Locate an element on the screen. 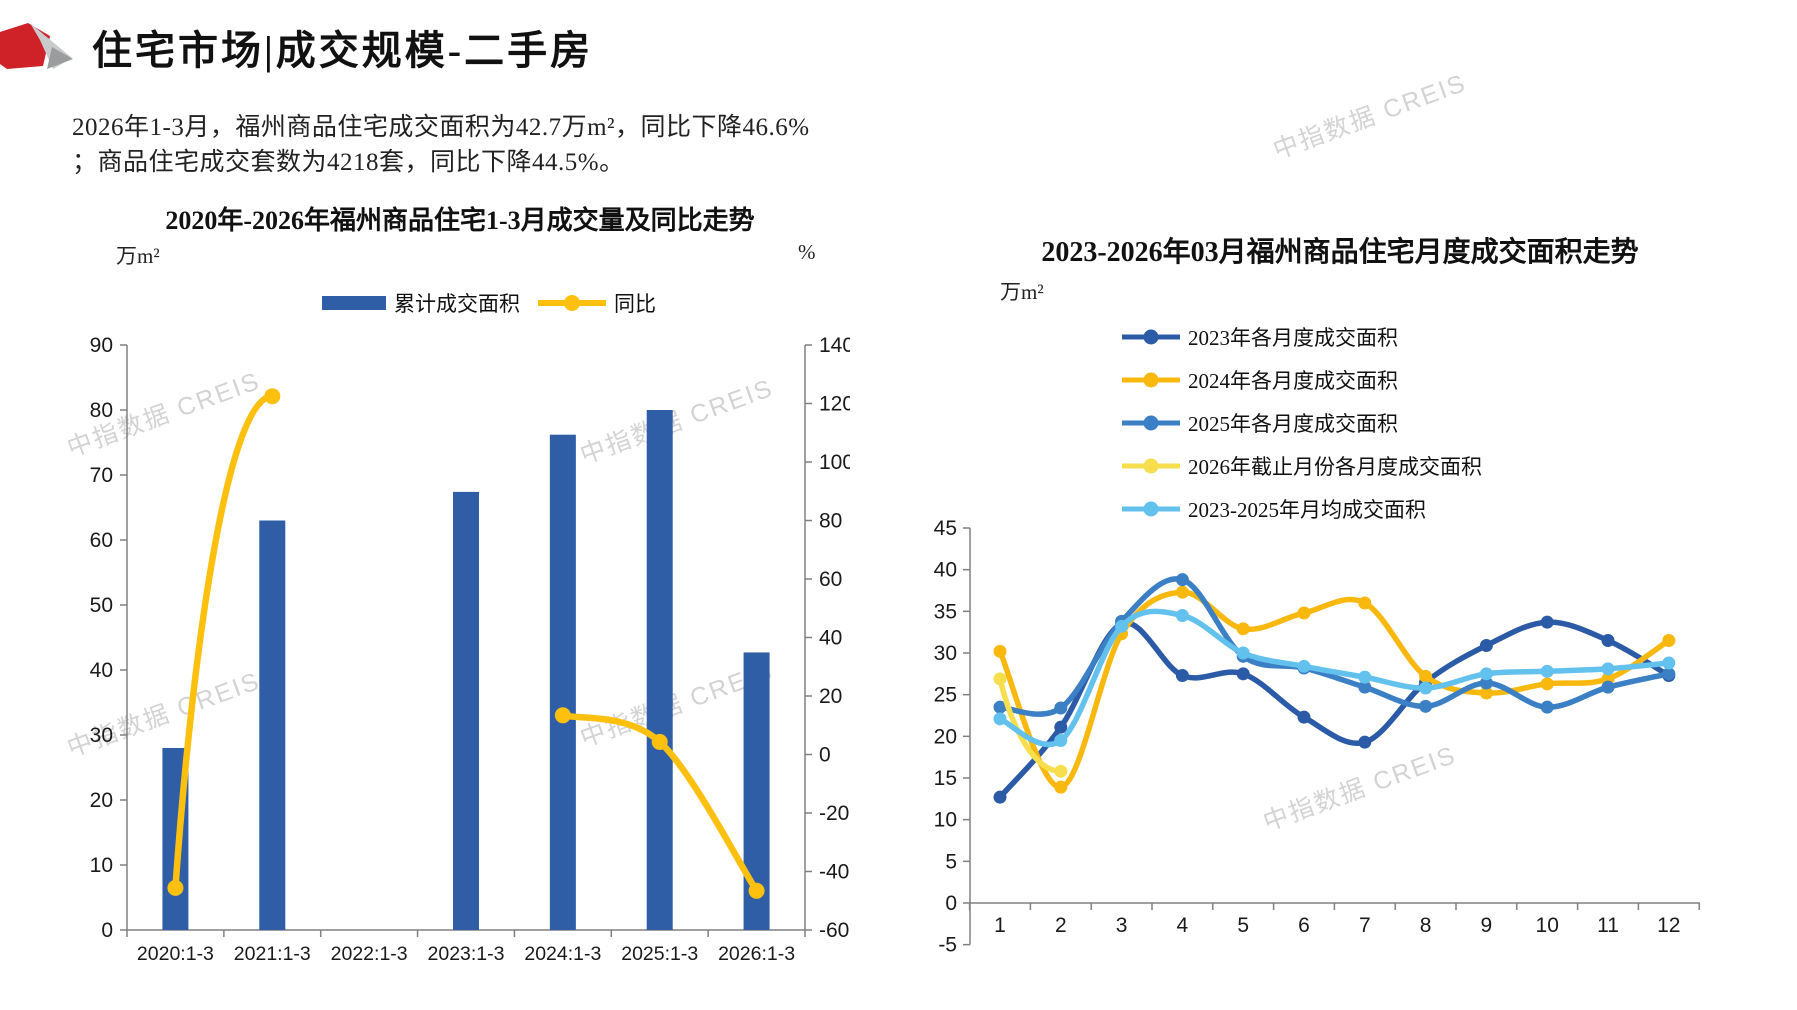 This screenshot has height=1010, width=1797. right-axis-tick-label: 100 is located at coordinates (834, 462).